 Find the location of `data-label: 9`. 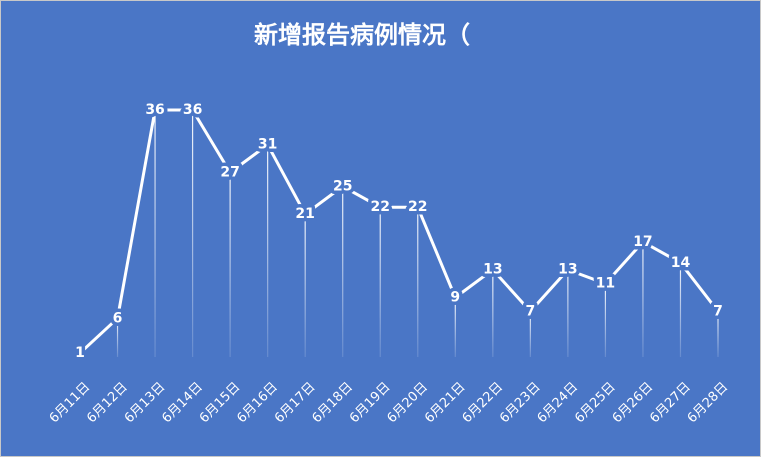

data-label: 9 is located at coordinates (455, 298).